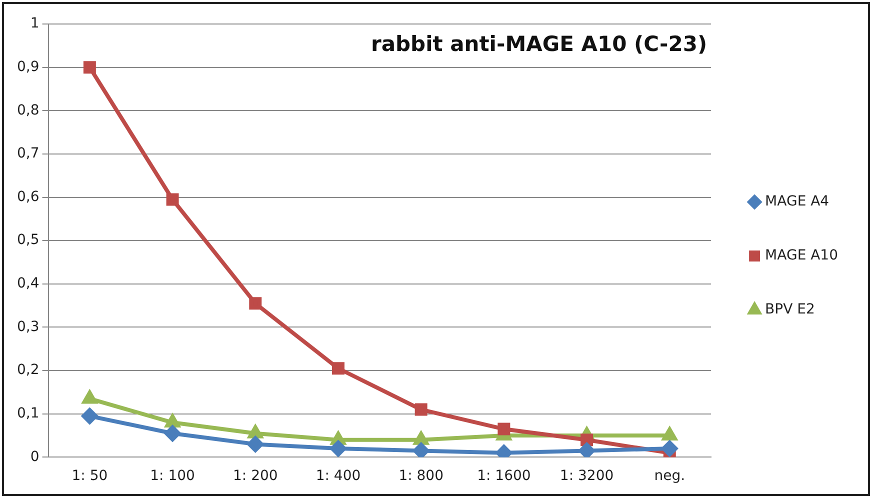 The height and width of the screenshot is (498, 872). What do you see at coordinates (28, 326) in the screenshot?
I see `y-tick-label: 0,3` at bounding box center [28, 326].